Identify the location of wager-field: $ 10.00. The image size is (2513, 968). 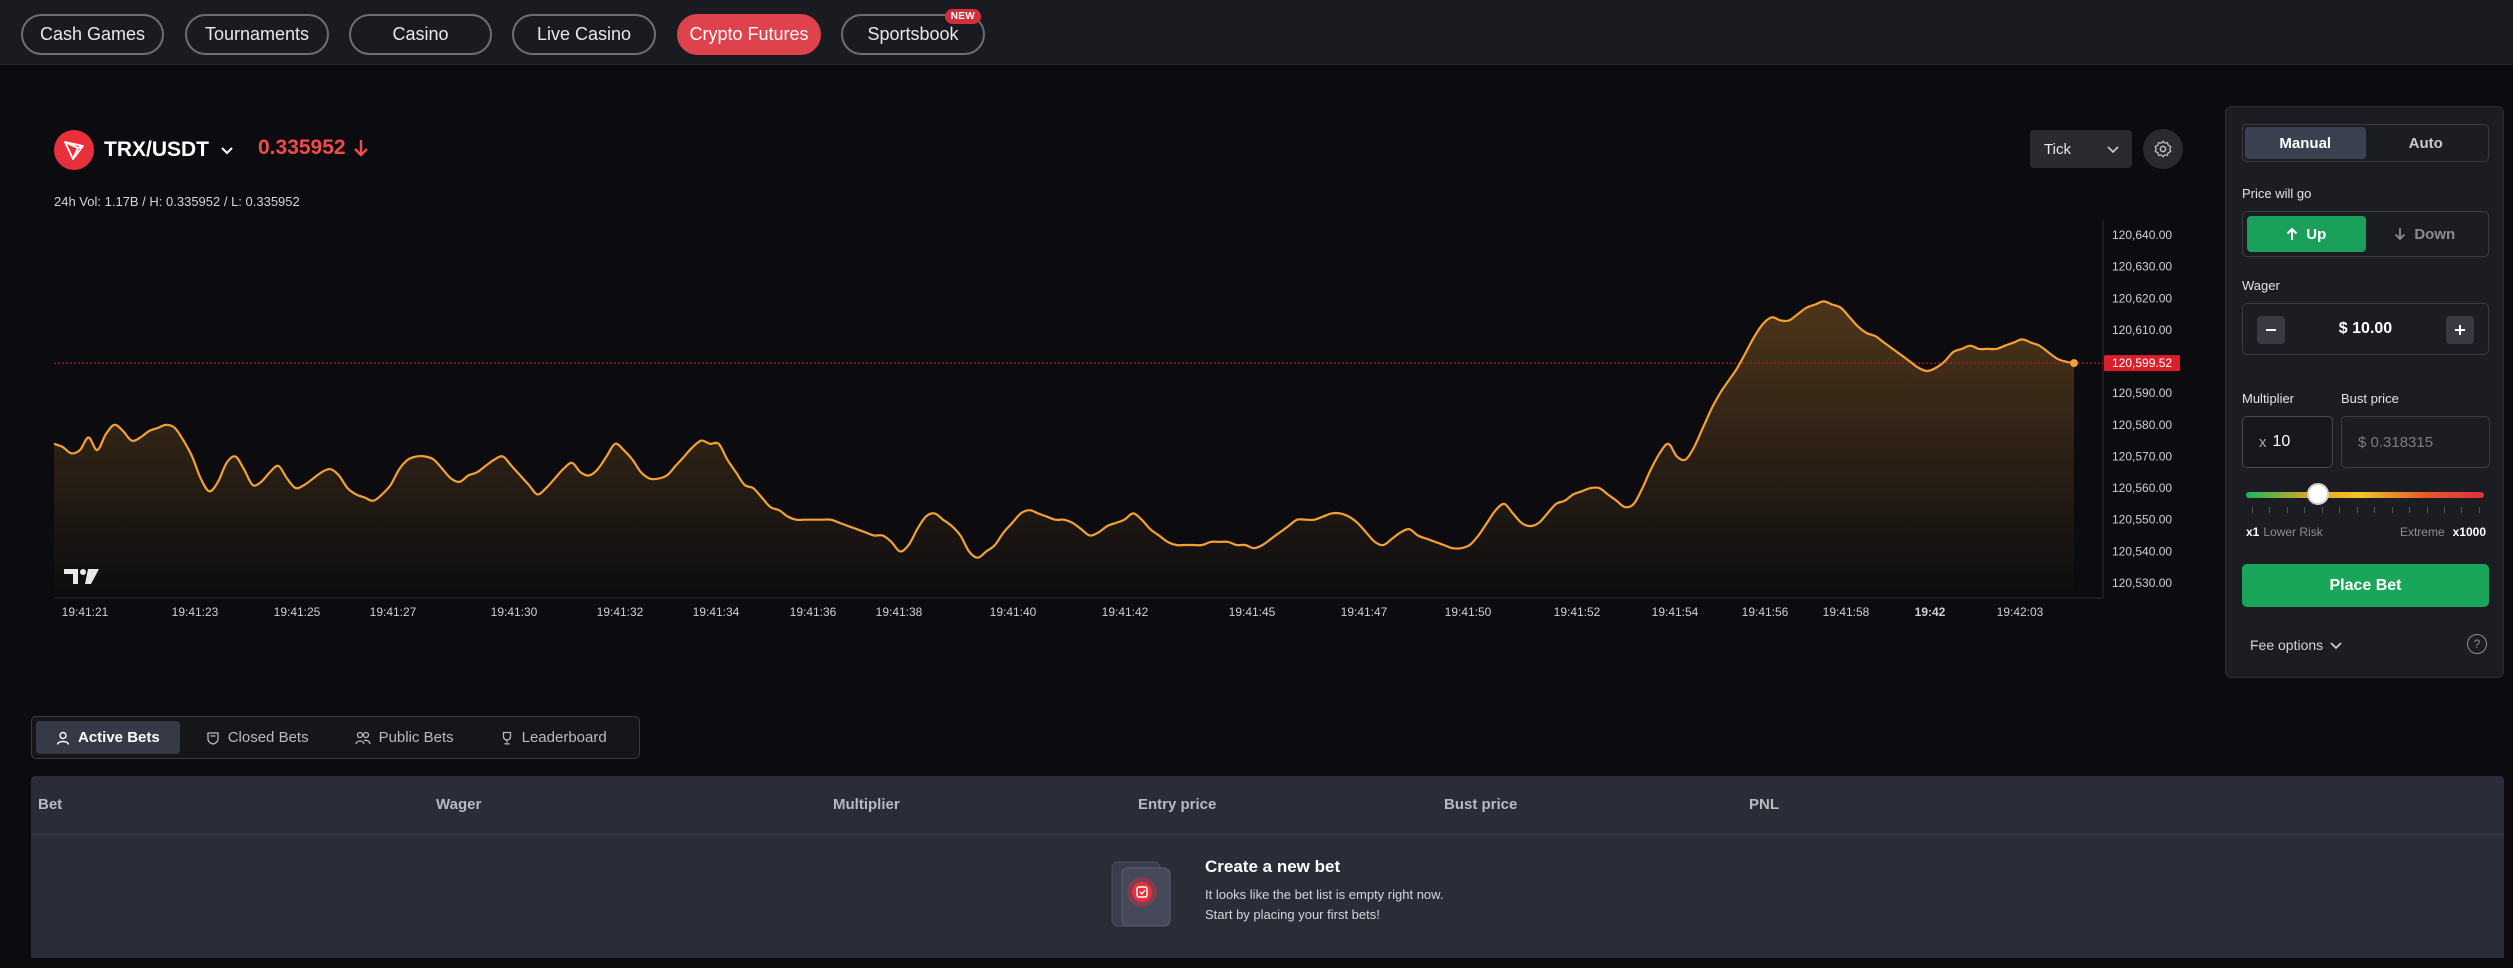
(2365, 329).